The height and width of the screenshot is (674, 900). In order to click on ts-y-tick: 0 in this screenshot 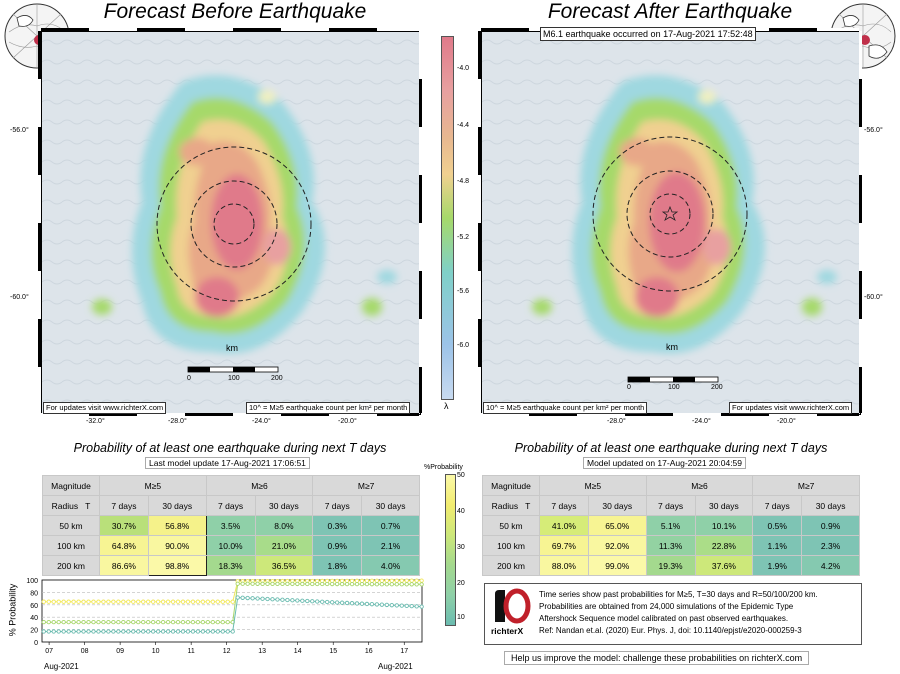, I will do `click(36, 643)`.